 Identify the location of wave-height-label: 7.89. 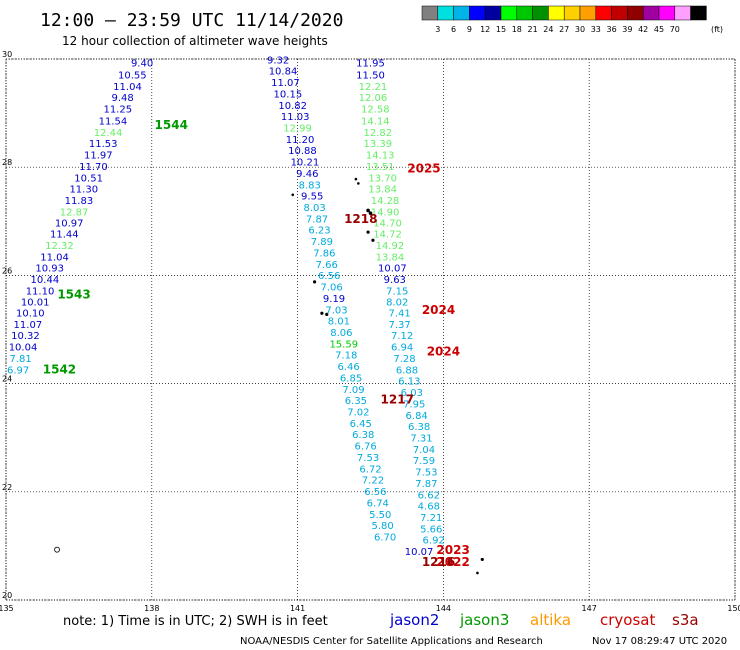
(322, 242).